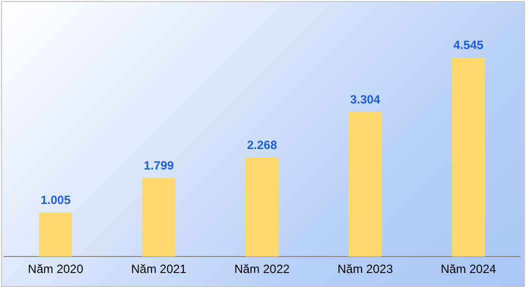  Describe the element at coordinates (468, 45) in the screenshot. I see `data-label: 4.545` at that location.